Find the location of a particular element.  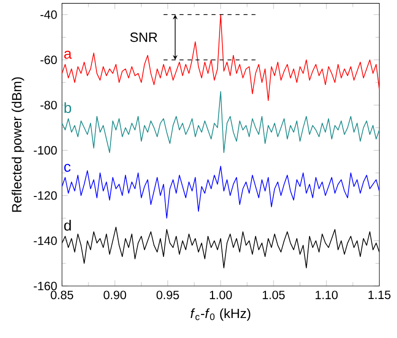

x-tick-label: 1.10 is located at coordinates (327, 295).